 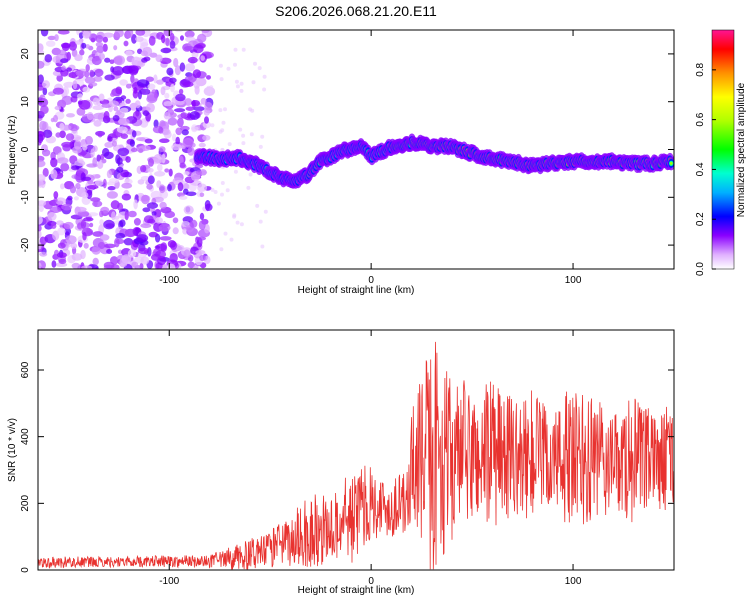 What do you see at coordinates (25, 197) in the screenshot?
I see `y-tick-label: -10` at bounding box center [25, 197].